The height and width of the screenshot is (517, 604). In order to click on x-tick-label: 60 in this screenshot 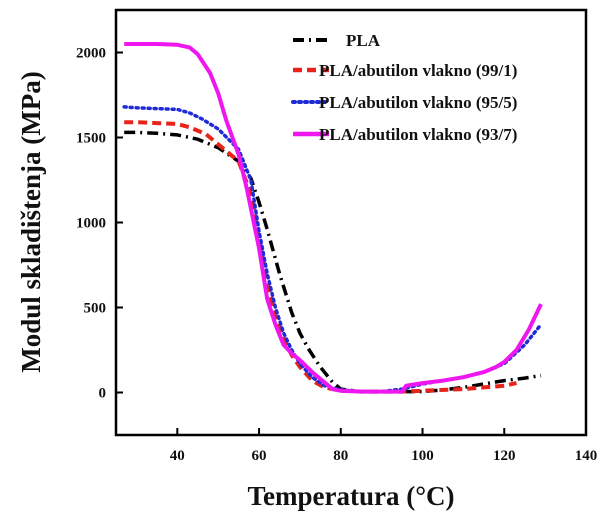, I will do `click(259, 456)`.